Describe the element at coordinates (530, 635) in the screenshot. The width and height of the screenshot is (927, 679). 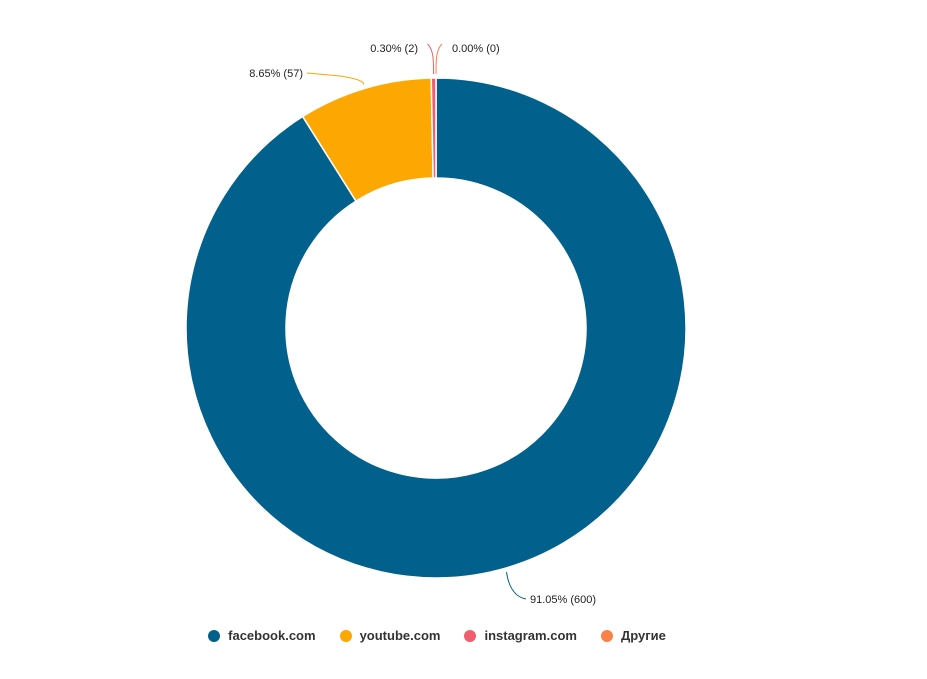
I see `legend-label: instagram.com` at that location.